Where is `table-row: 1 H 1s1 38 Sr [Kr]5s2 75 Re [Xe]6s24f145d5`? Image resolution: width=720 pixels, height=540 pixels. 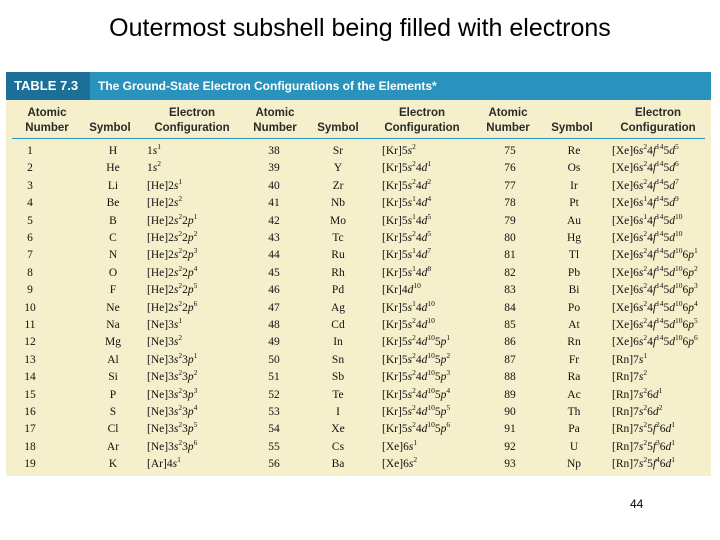 table-row: 1 H 1s1 38 Sr [Kr]5s2 75 Re [Xe]6s24f145d5 is located at coordinates (358, 151).